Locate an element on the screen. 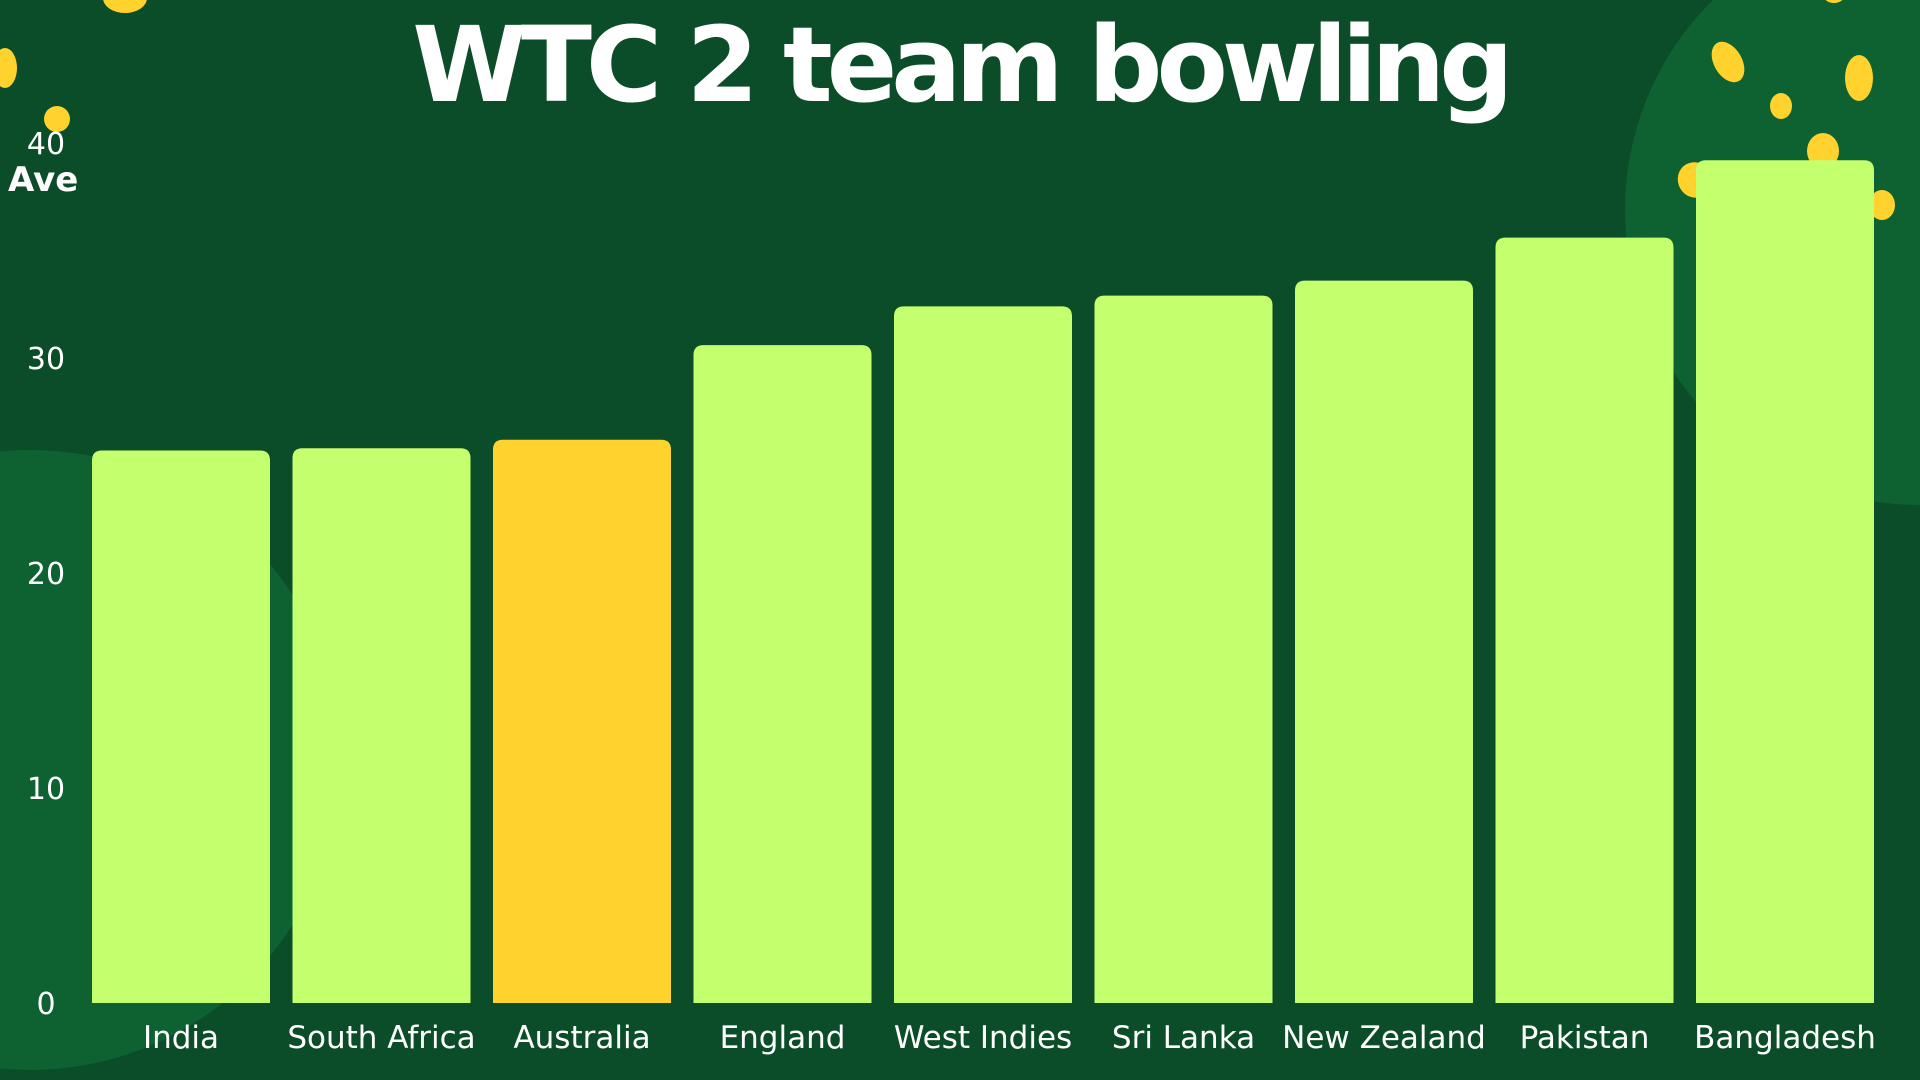 This screenshot has height=1080, width=1920. chart-title: WTC 2 team bowling is located at coordinates (963, 65).